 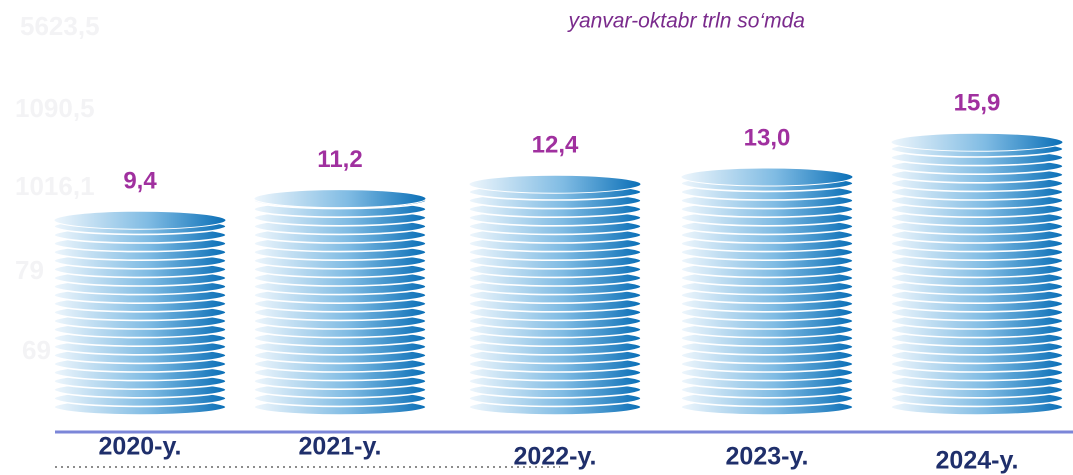 I want to click on x-tick-label: 2023-y., so click(x=767, y=457).